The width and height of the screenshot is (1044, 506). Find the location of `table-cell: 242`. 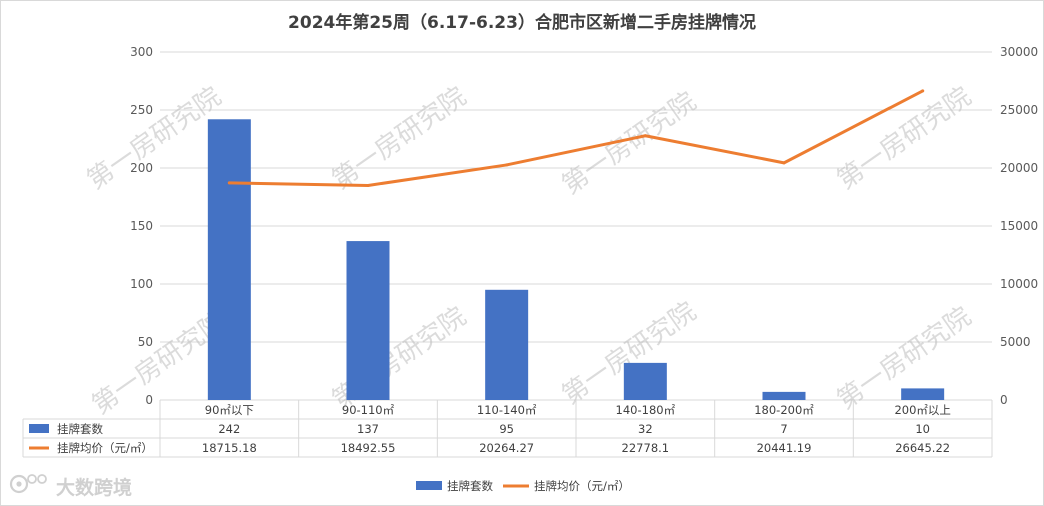

table-cell: 242 is located at coordinates (229, 429).